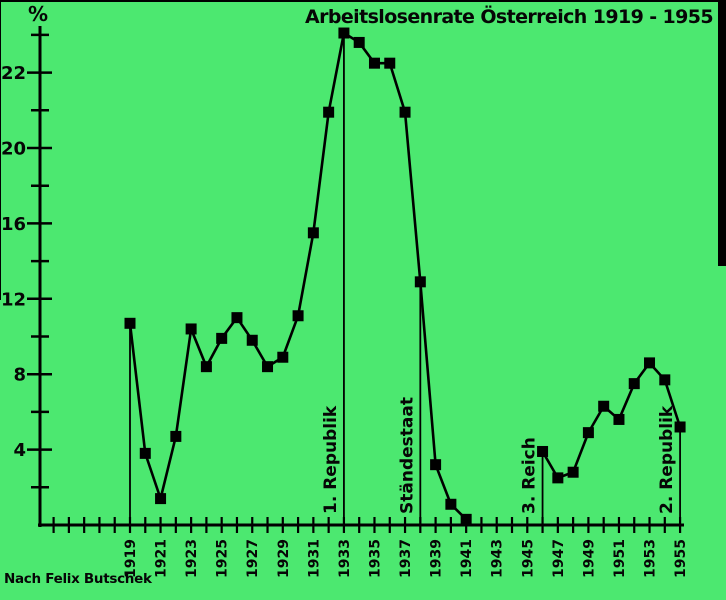  I want to click on x-tick-label: 1927, so click(253, 558).